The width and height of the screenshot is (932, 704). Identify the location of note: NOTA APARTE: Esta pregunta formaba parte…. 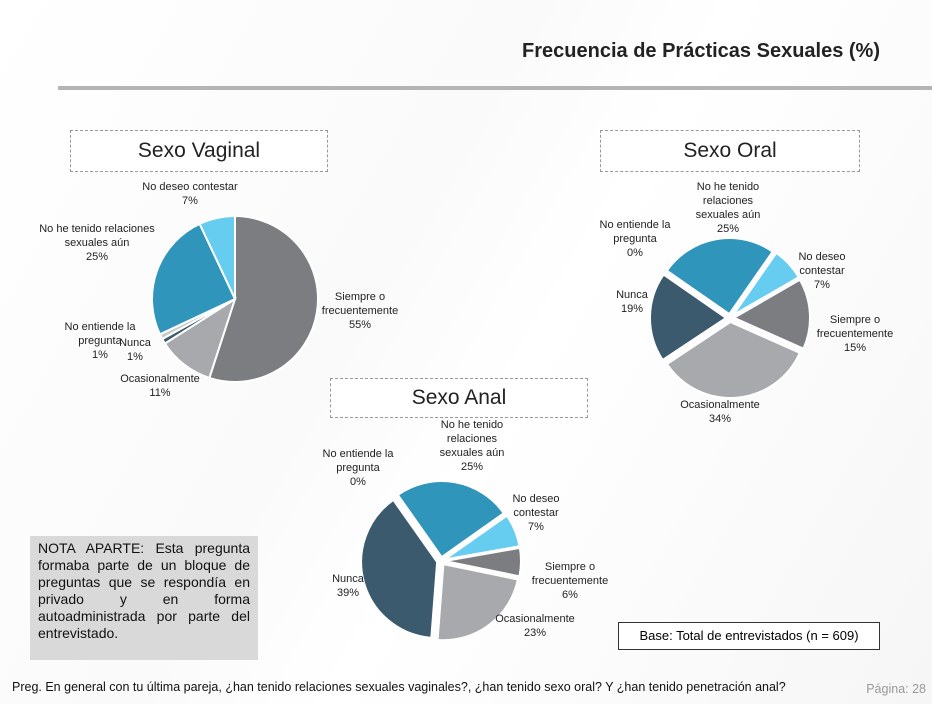
(144, 598).